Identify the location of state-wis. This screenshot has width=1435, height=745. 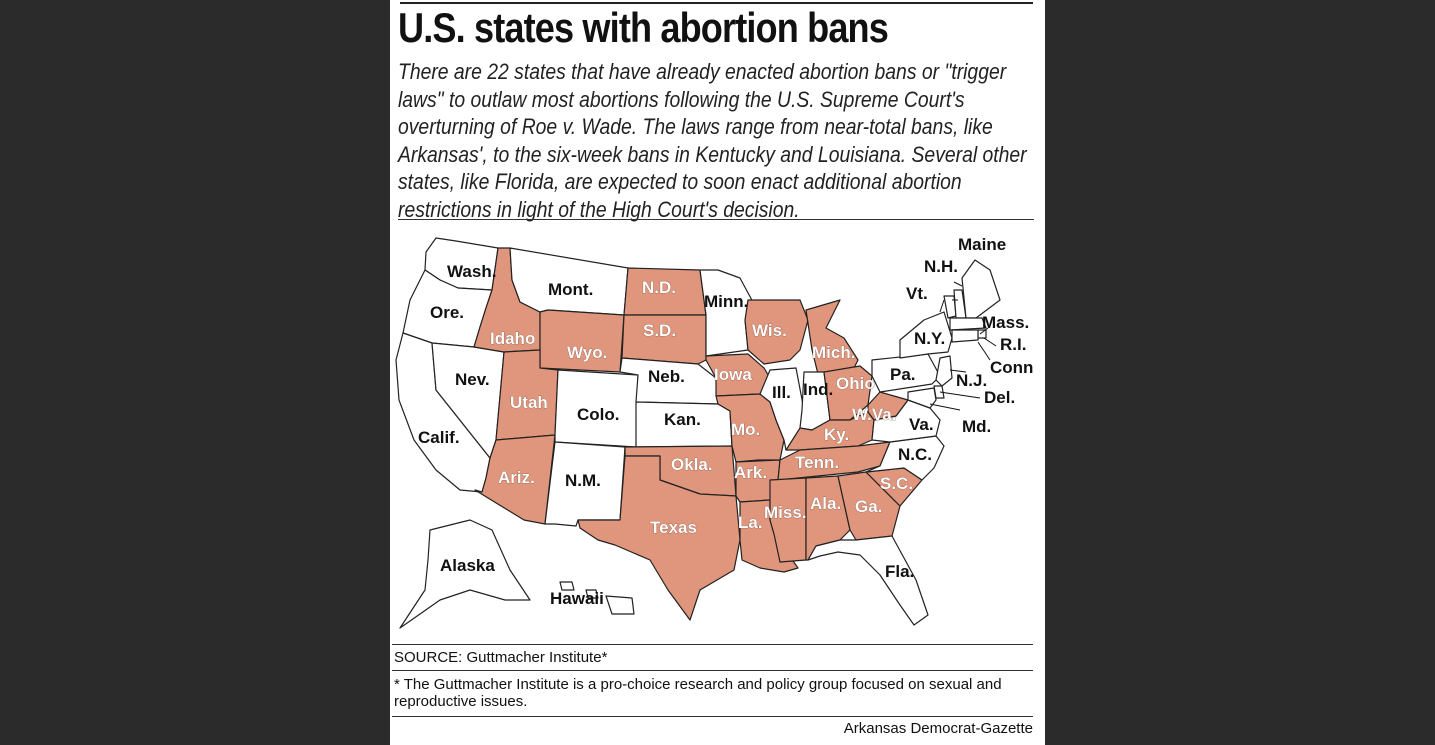
(776, 332).